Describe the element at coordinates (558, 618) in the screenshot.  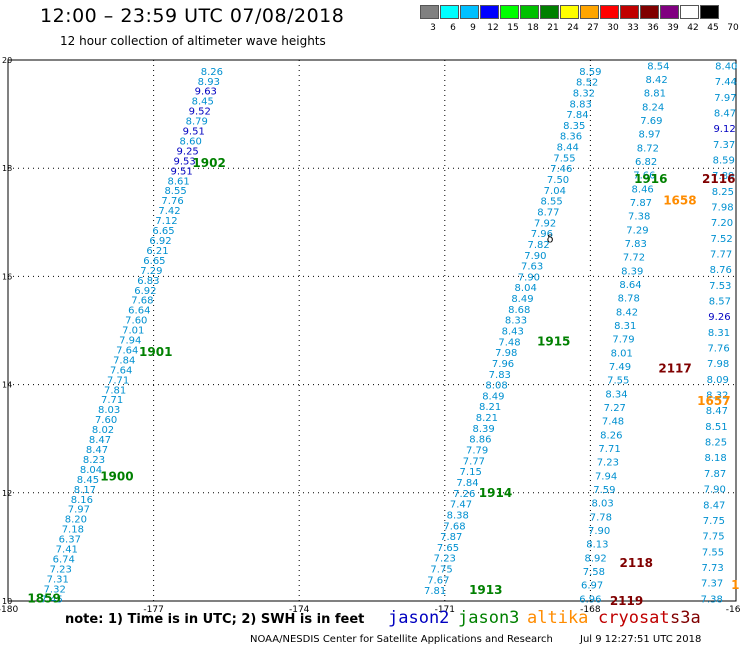
I see `legend-altika: altika` at that location.